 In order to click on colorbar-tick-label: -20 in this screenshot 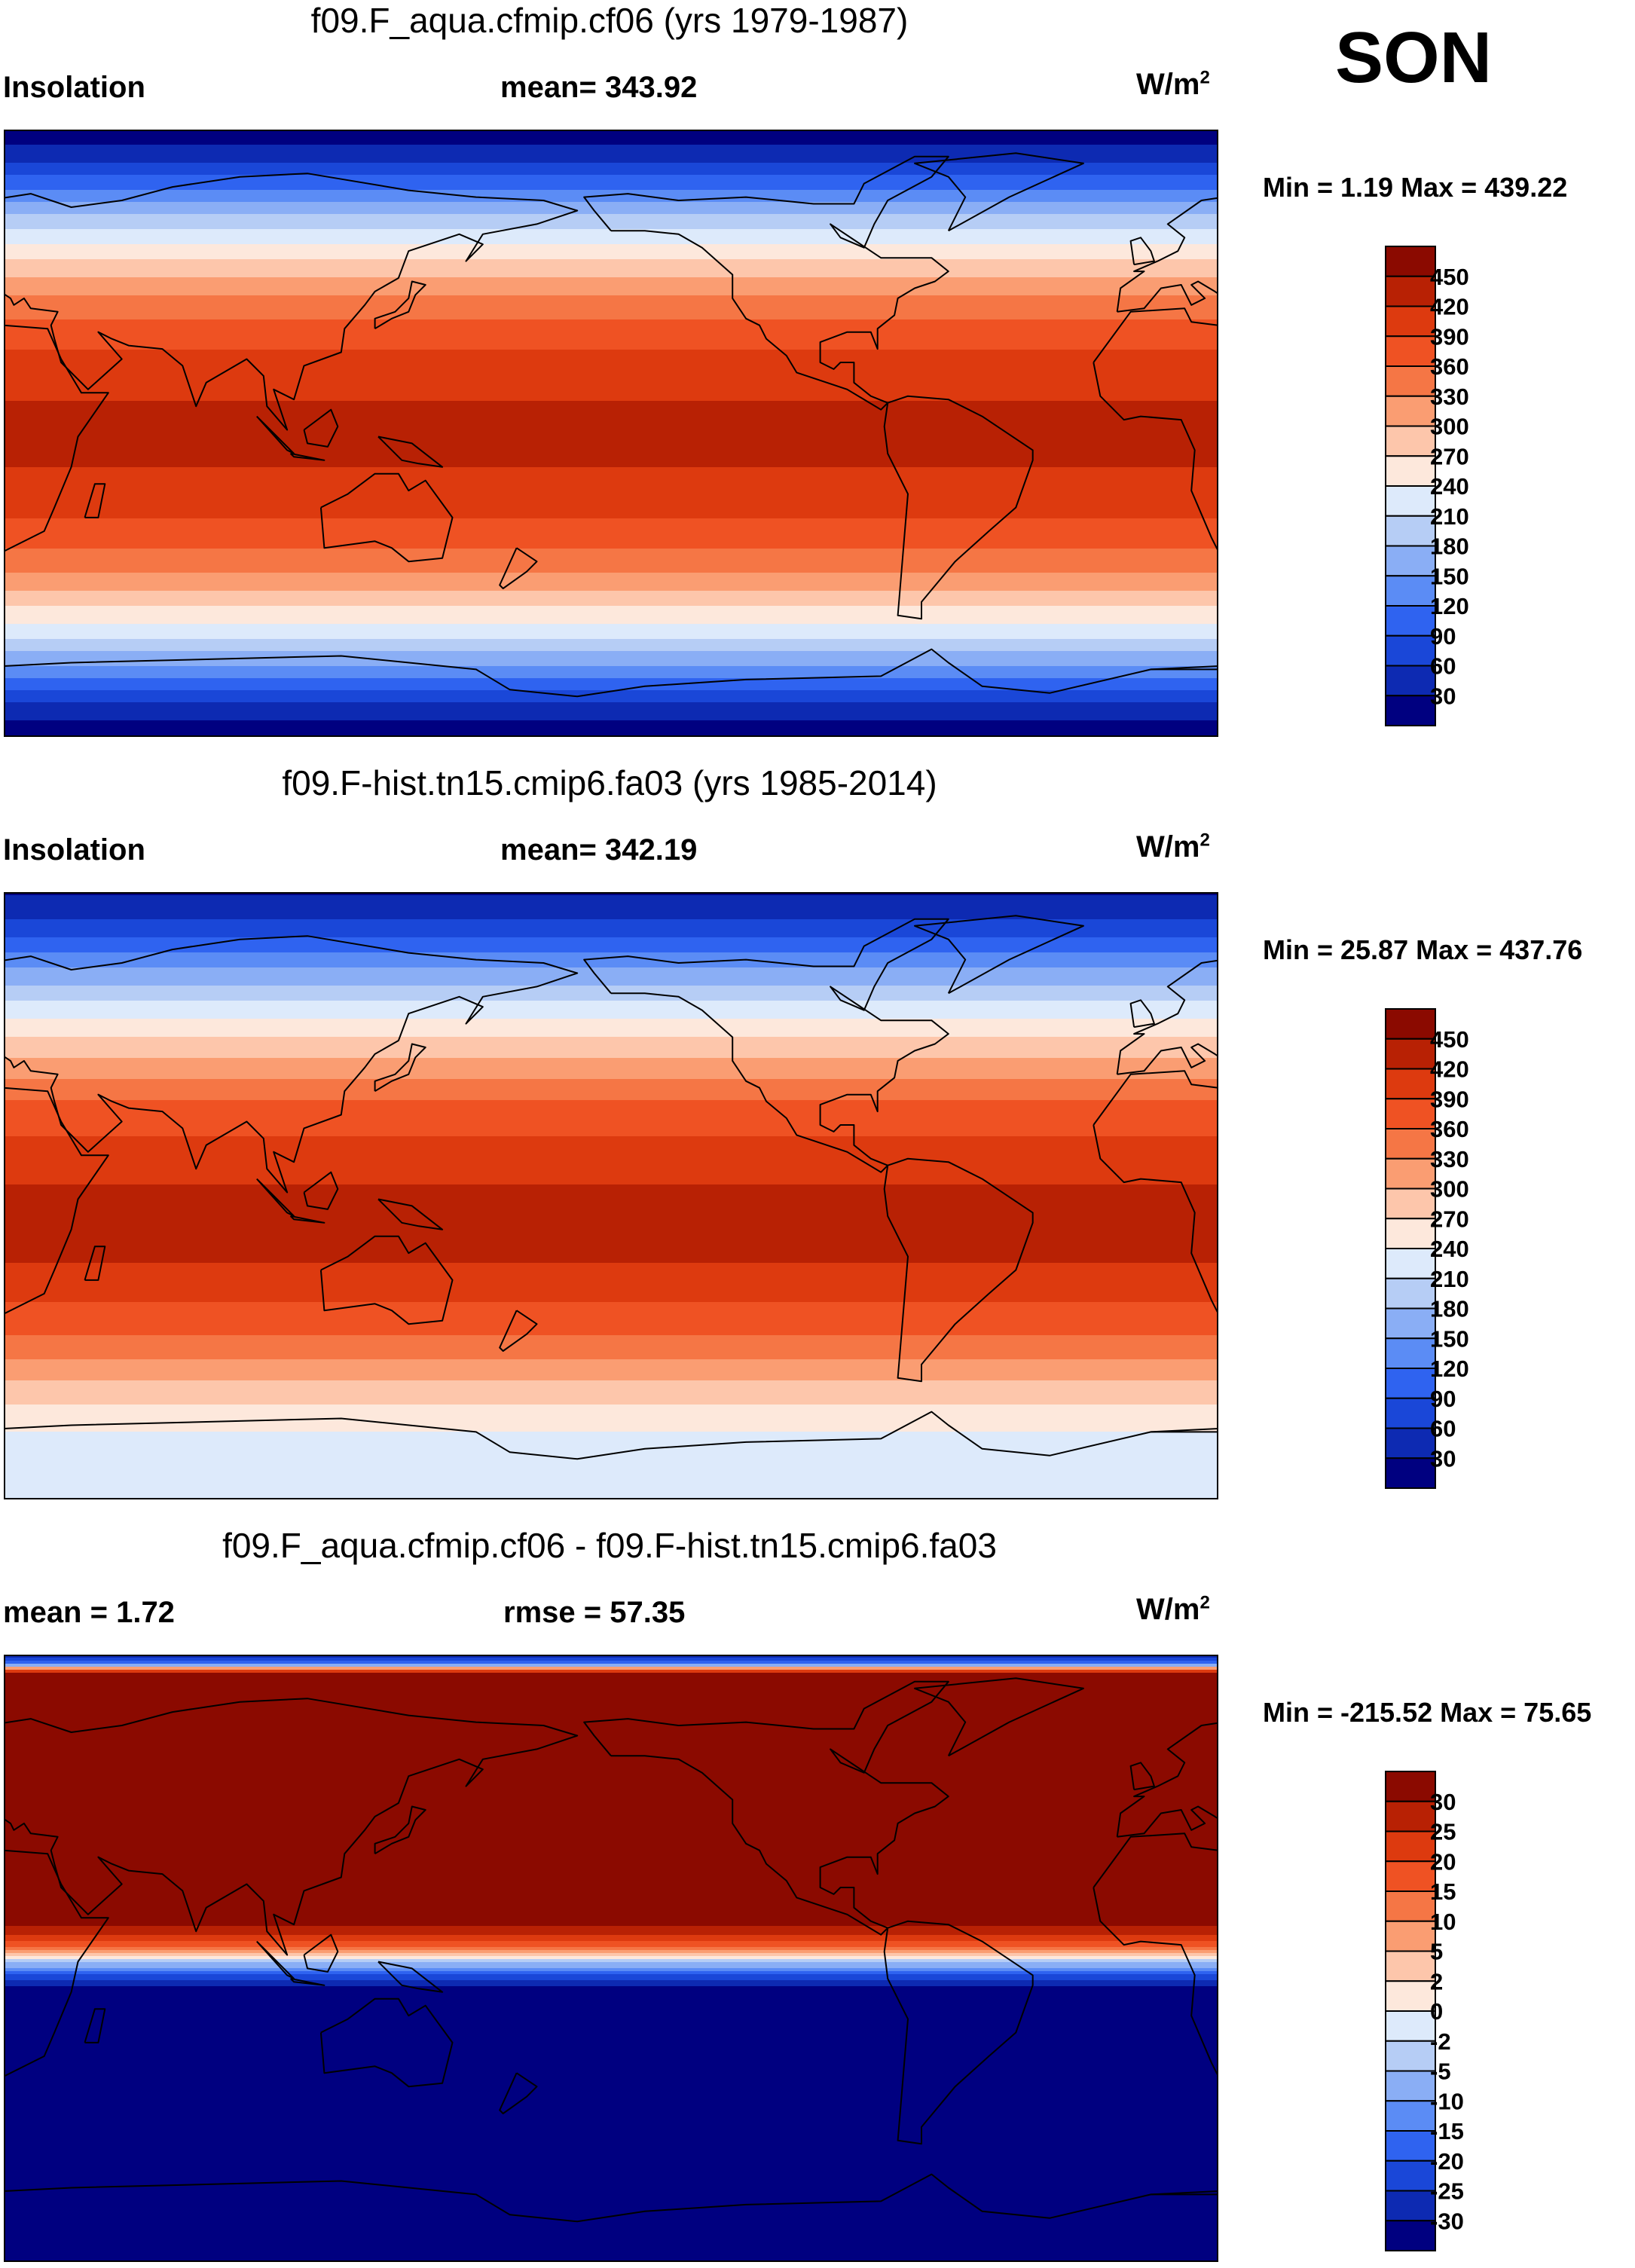, I will do `click(1447, 2161)`.